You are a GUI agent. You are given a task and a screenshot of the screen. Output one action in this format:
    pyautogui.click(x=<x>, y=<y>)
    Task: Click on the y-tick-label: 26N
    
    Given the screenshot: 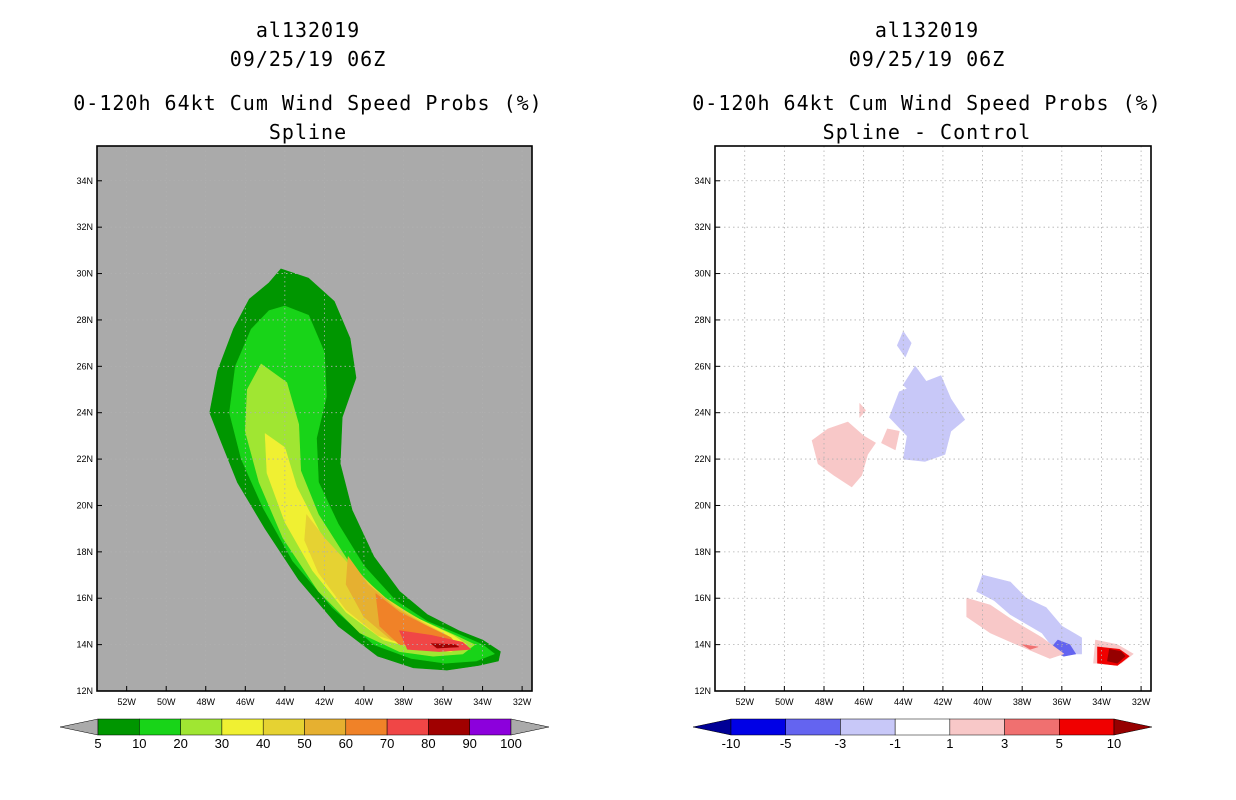 What is the action you would take?
    pyautogui.click(x=702, y=366)
    